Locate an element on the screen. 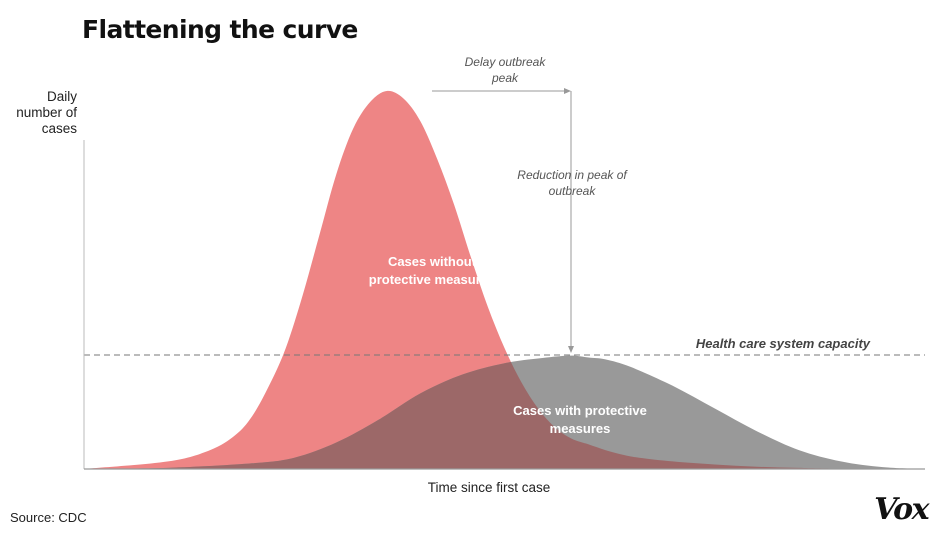  label-with-line-1: Cases with protective is located at coordinates (580, 410).